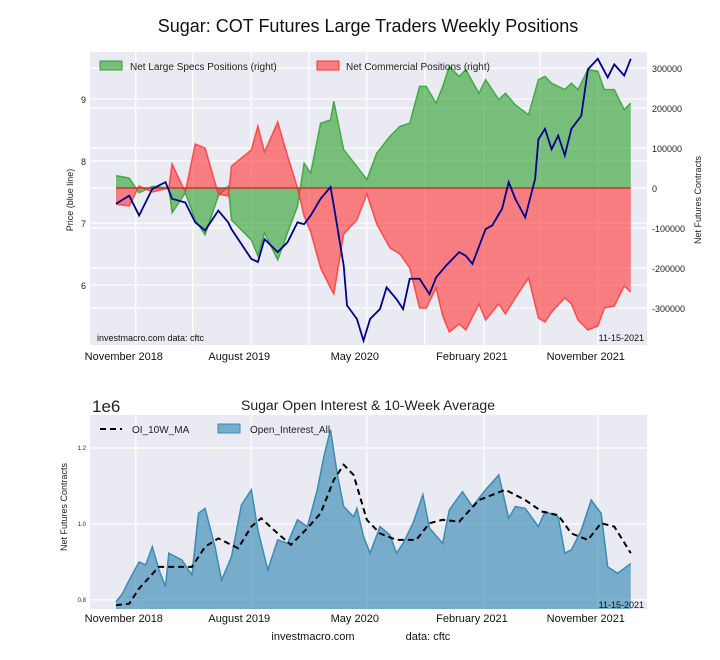  I want to click on right-tick-label: 300000, so click(667, 69).